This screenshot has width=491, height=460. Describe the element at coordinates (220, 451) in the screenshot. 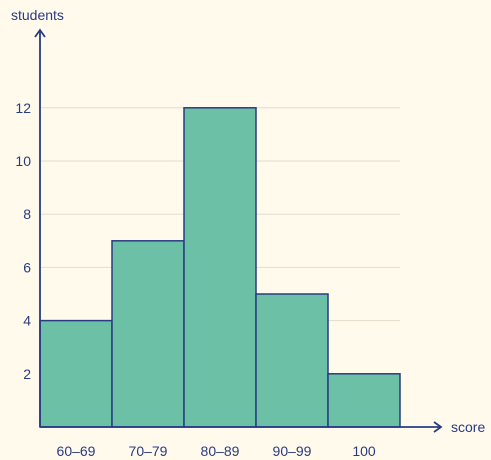

I see `x-tick-label-80–89: 80–89` at that location.